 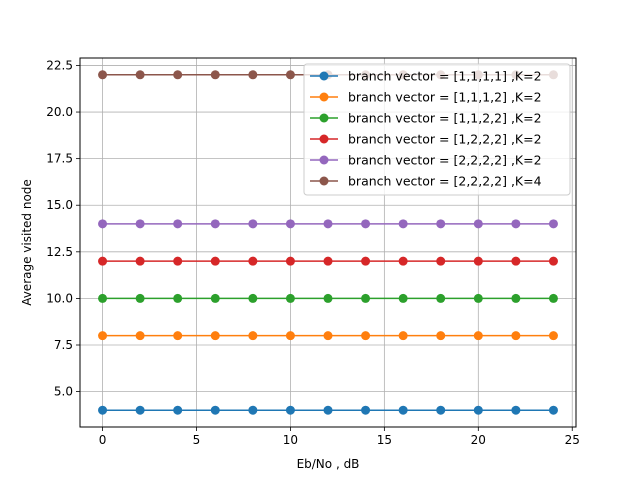 I want to click on legend-label: branch vector = [1,1,1,2] ,K=2, so click(x=445, y=97).